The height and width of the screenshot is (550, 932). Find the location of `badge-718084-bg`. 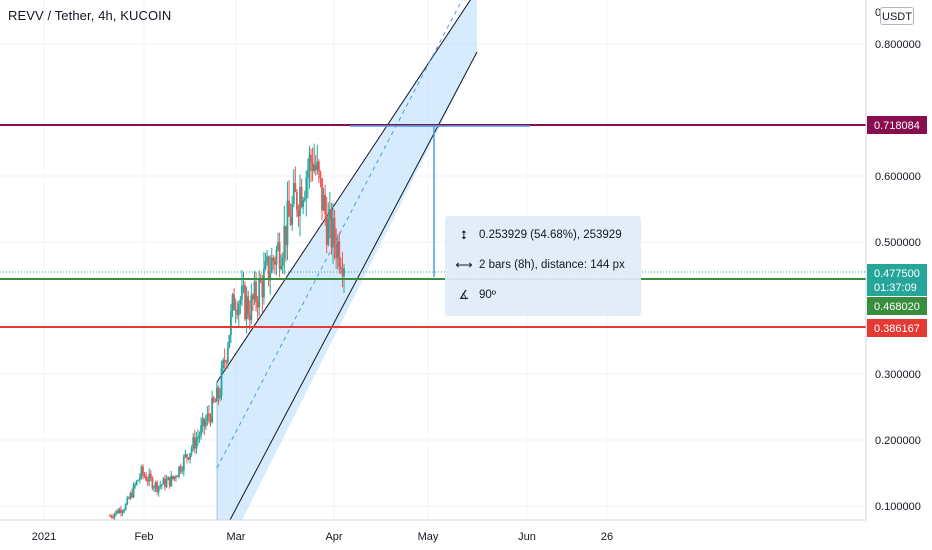

badge-718084-bg is located at coordinates (897, 125).